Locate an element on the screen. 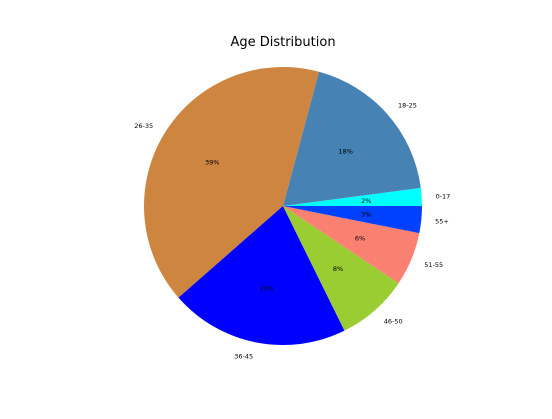  percent-label-0-17: 2% is located at coordinates (366, 201).